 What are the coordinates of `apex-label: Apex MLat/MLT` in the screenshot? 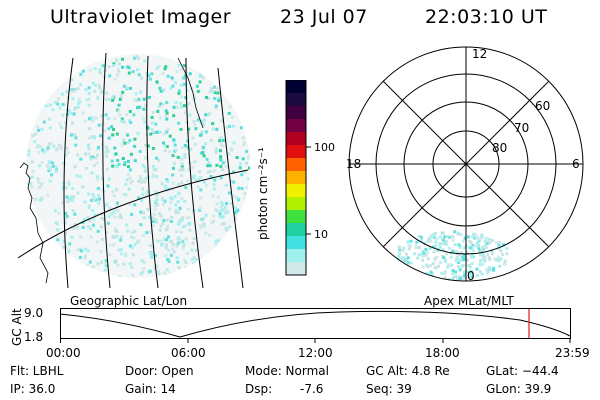 It's located at (469, 301).